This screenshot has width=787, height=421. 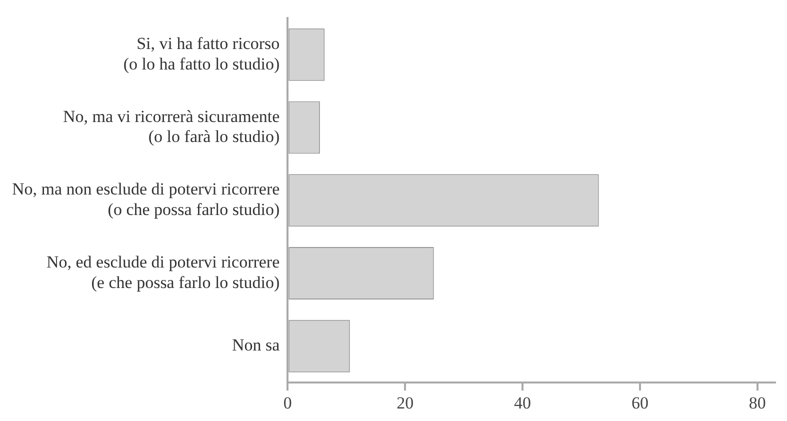 What do you see at coordinates (287, 402) in the screenshot?
I see `x-tick-label: 0` at bounding box center [287, 402].